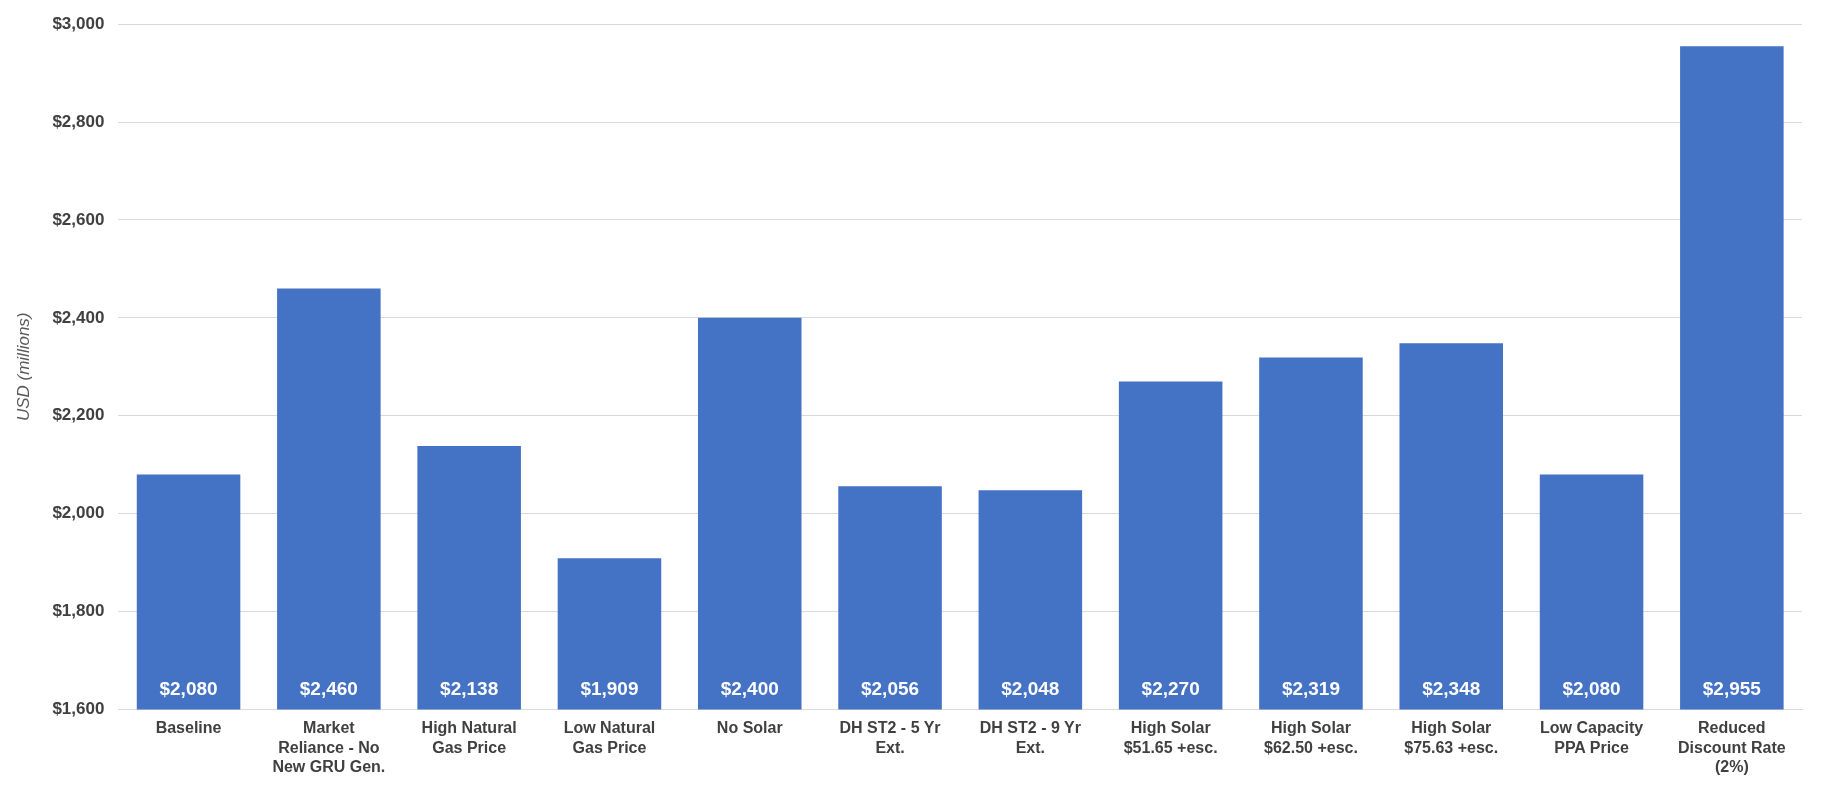 The image size is (1827, 797). What do you see at coordinates (78, 23) in the screenshot?
I see `y-tick-label: $3,000` at bounding box center [78, 23].